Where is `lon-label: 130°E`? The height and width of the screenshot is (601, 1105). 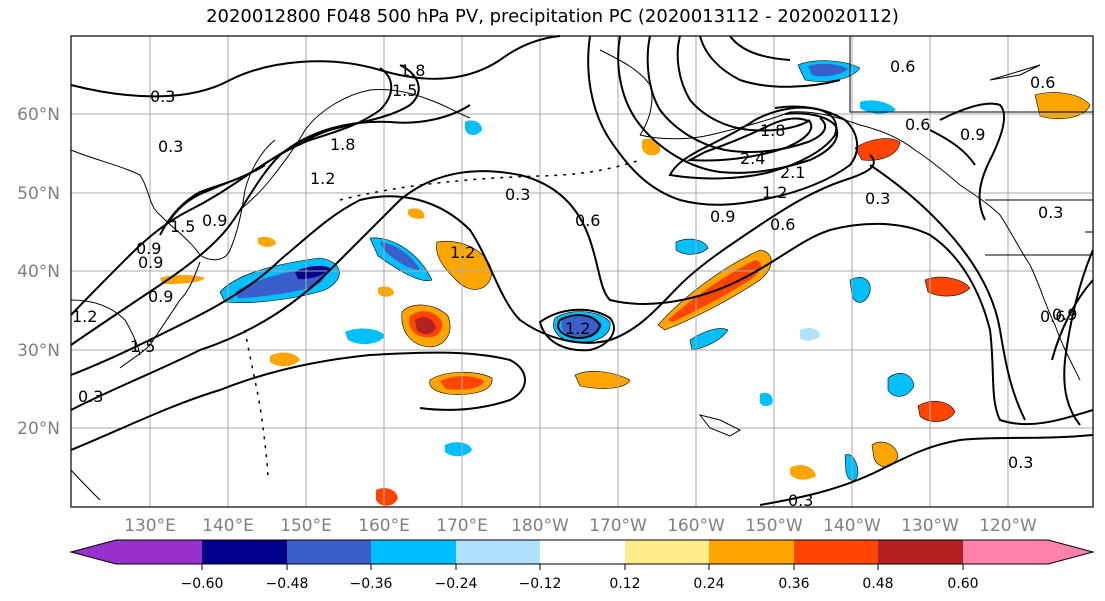 lon-label: 130°E is located at coordinates (150, 526).